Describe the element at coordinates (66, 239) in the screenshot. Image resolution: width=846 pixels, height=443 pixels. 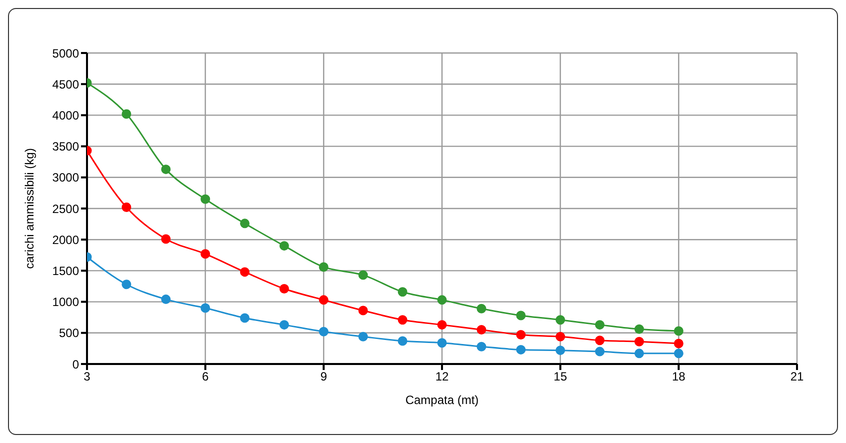
I see `y-tick-label: 2000` at that location.